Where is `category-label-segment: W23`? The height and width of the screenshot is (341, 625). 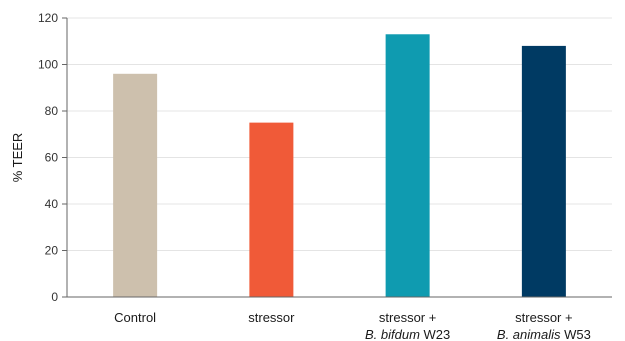 category-label-segment: W23 is located at coordinates (435, 334).